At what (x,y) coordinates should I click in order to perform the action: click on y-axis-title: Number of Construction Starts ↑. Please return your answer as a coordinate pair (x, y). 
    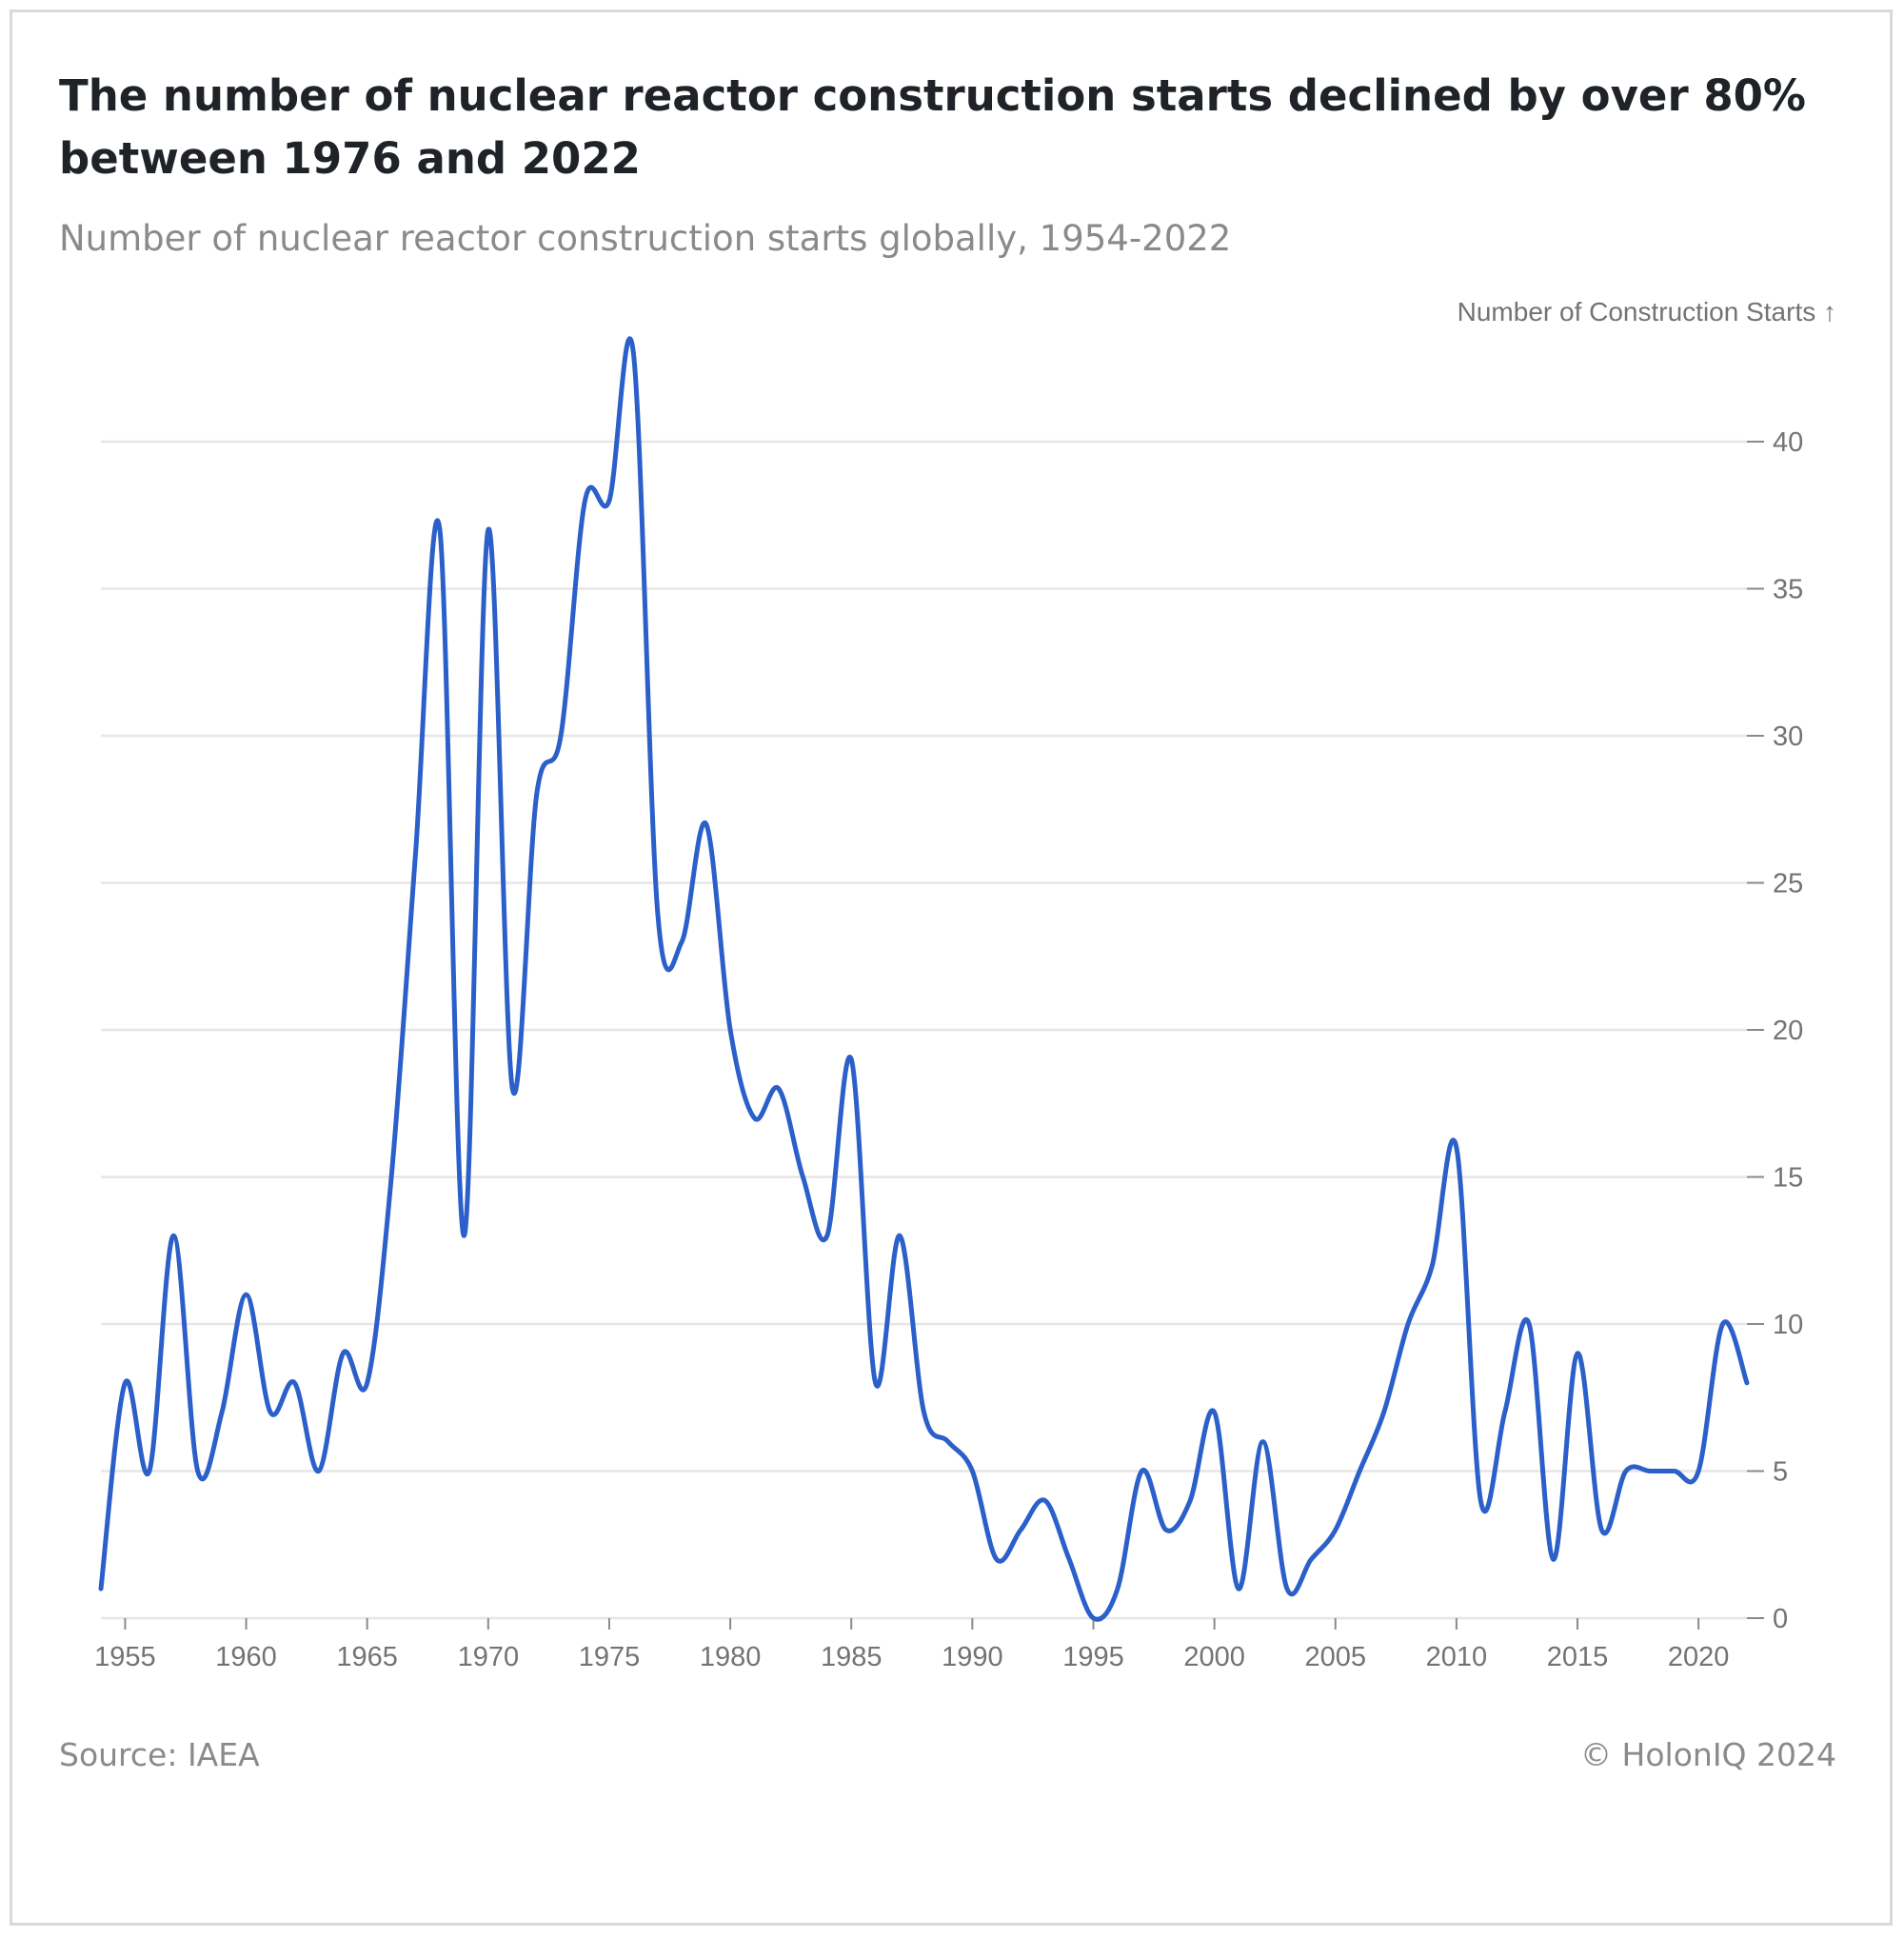
    Looking at the image, I should click on (1646, 311).